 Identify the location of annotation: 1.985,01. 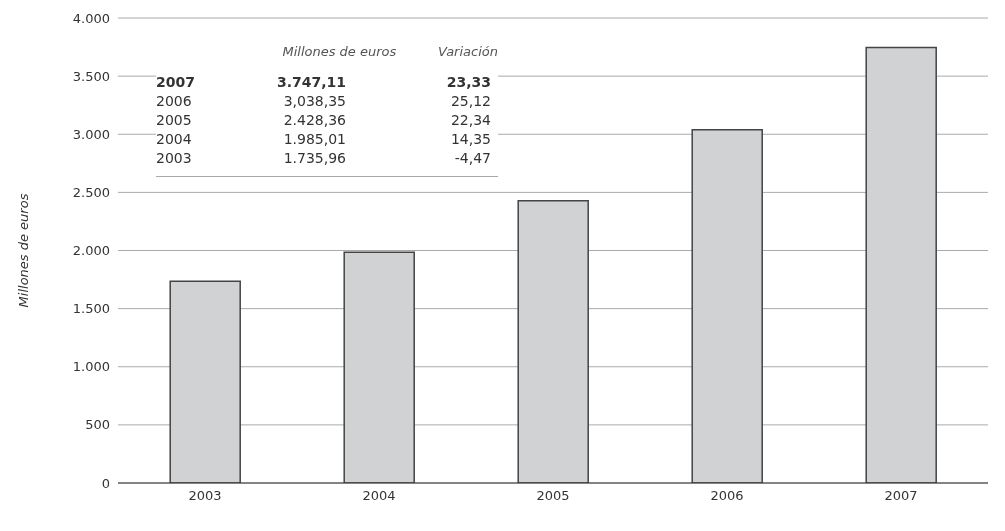
(314, 139).